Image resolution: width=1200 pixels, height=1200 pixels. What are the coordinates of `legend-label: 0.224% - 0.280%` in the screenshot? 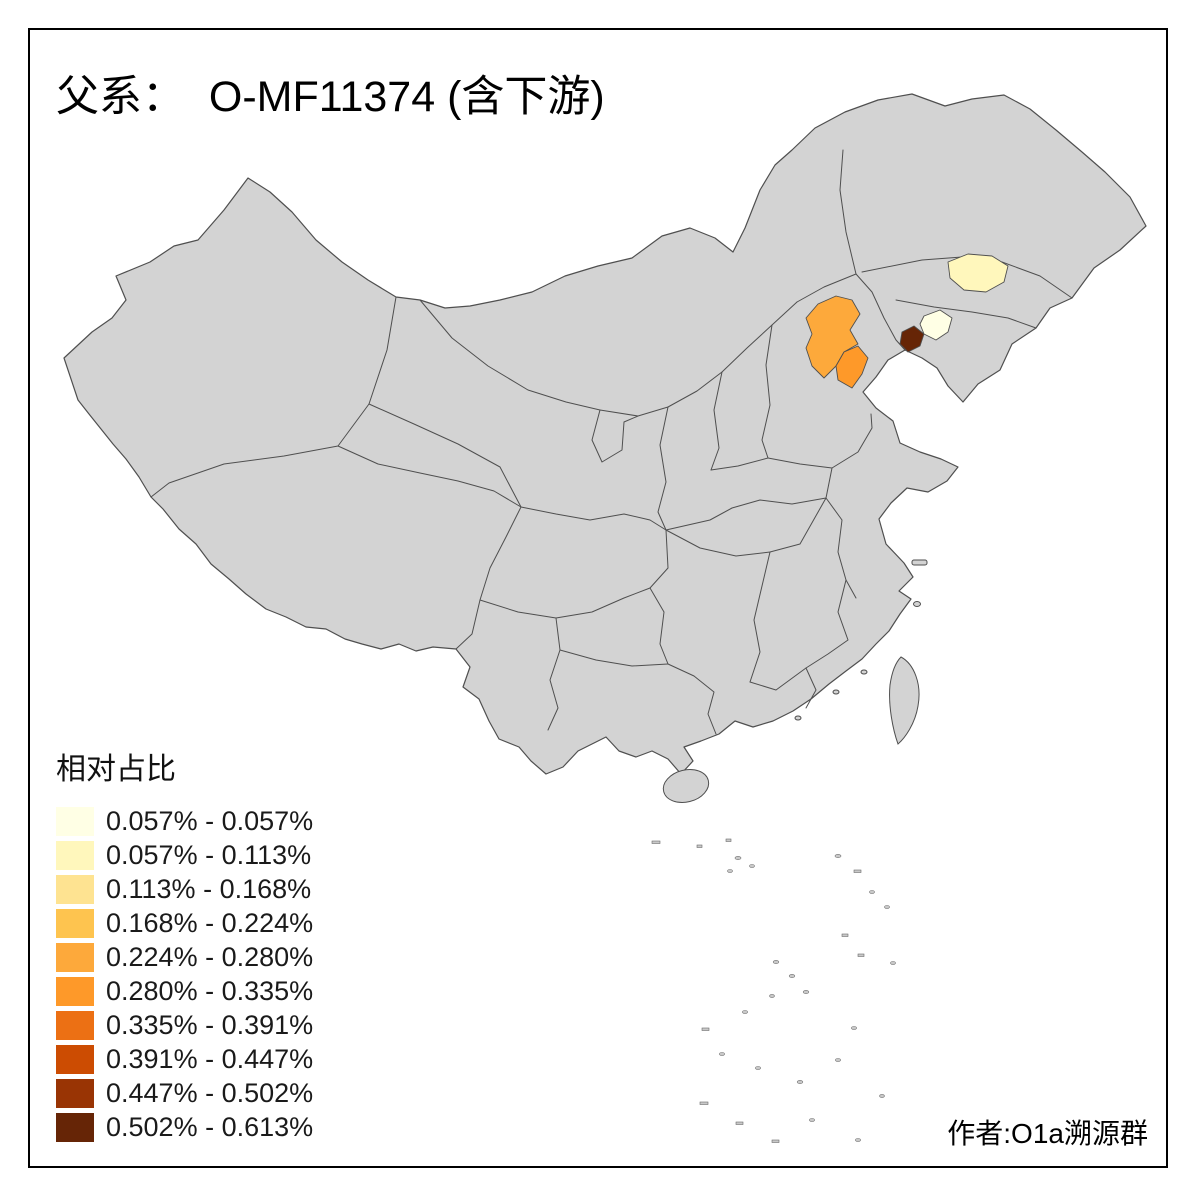 It's located at (210, 956).